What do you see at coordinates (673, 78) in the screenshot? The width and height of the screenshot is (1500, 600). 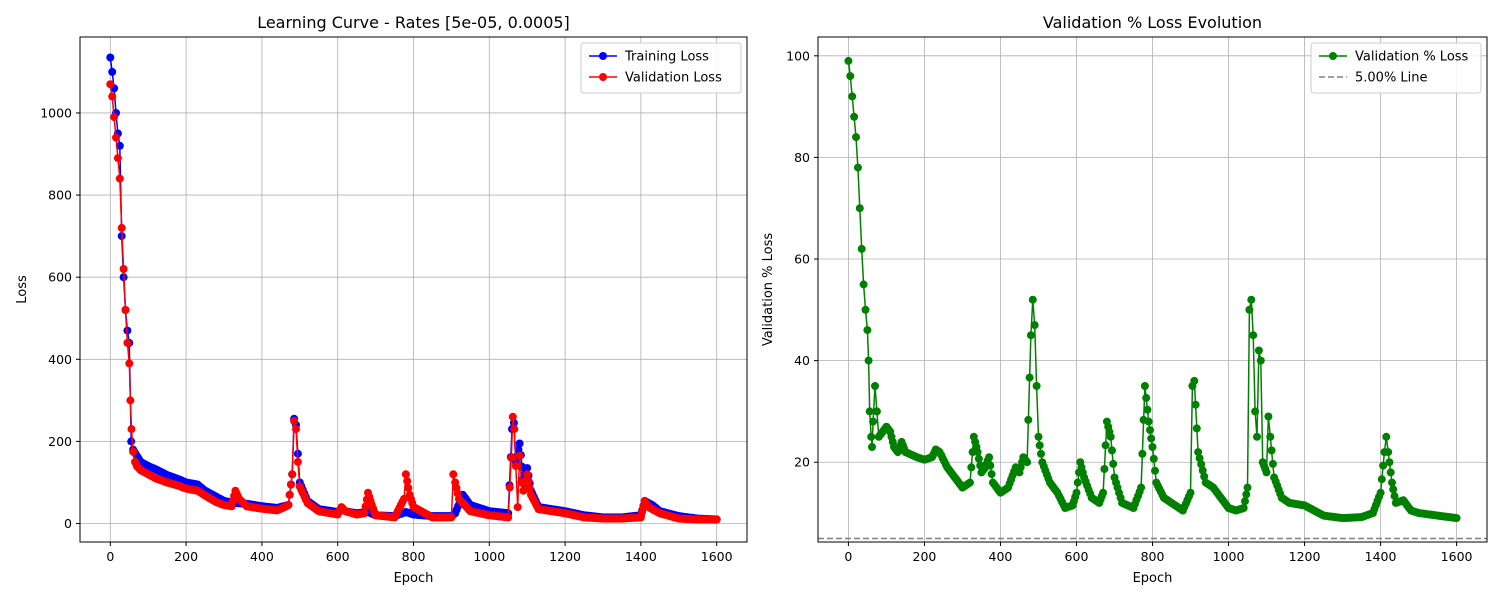 I see `legend-label: Validation Loss` at bounding box center [673, 78].